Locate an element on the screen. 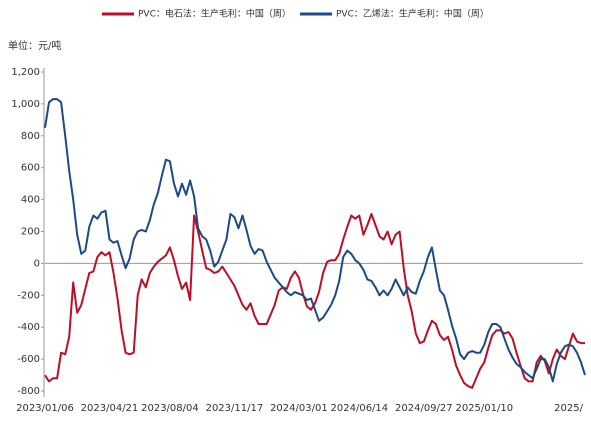  x-tick-label: 2023/01/06 is located at coordinates (45, 408).